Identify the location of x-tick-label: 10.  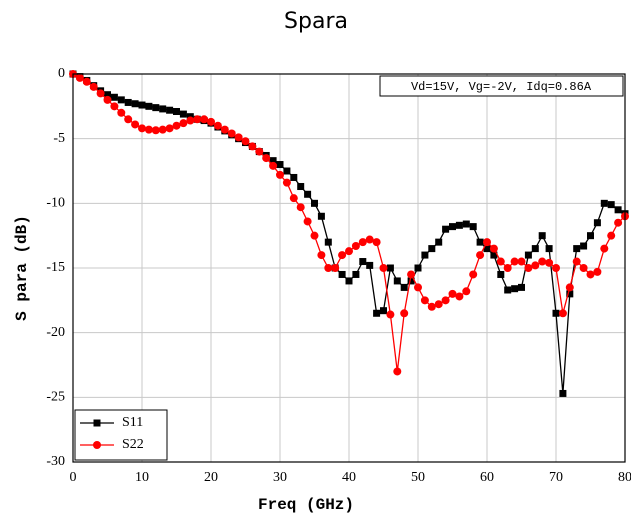
(142, 477).